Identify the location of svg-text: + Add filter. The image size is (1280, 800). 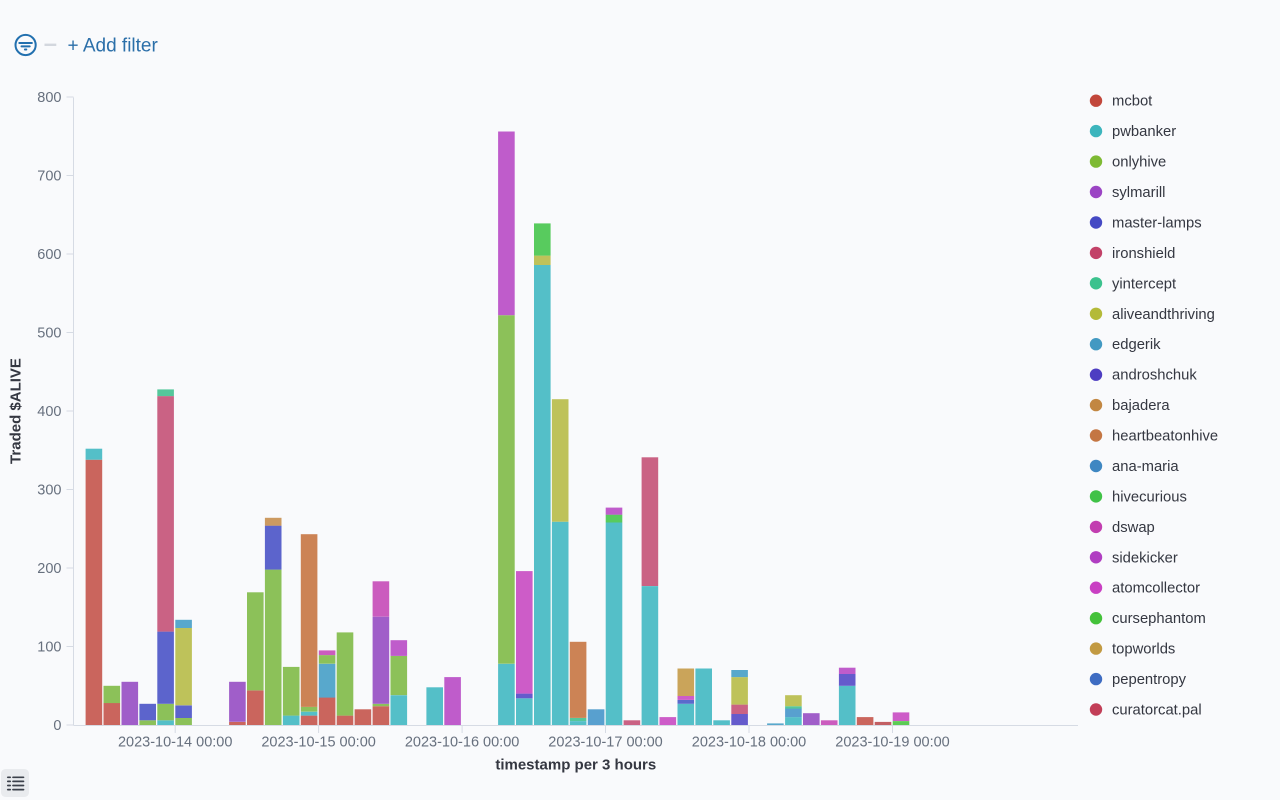
(113, 46).